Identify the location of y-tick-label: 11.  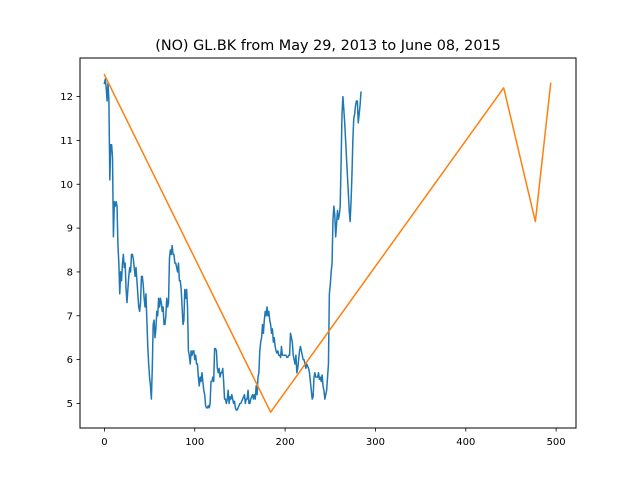
(66, 141).